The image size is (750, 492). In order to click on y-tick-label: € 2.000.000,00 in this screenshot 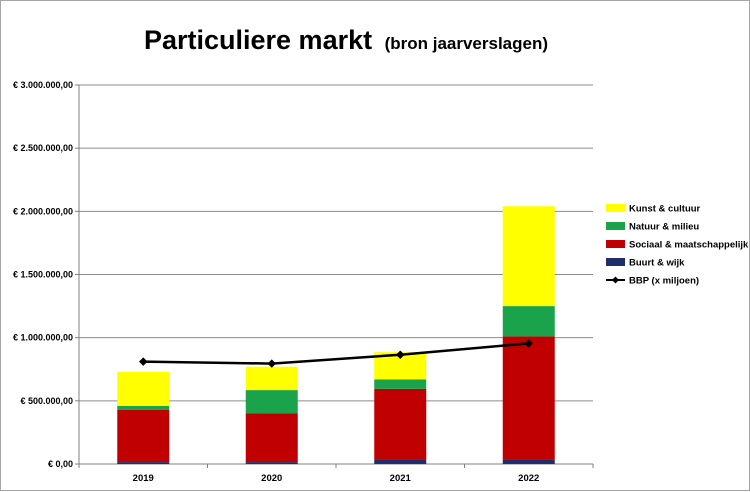, I will do `click(43, 211)`.